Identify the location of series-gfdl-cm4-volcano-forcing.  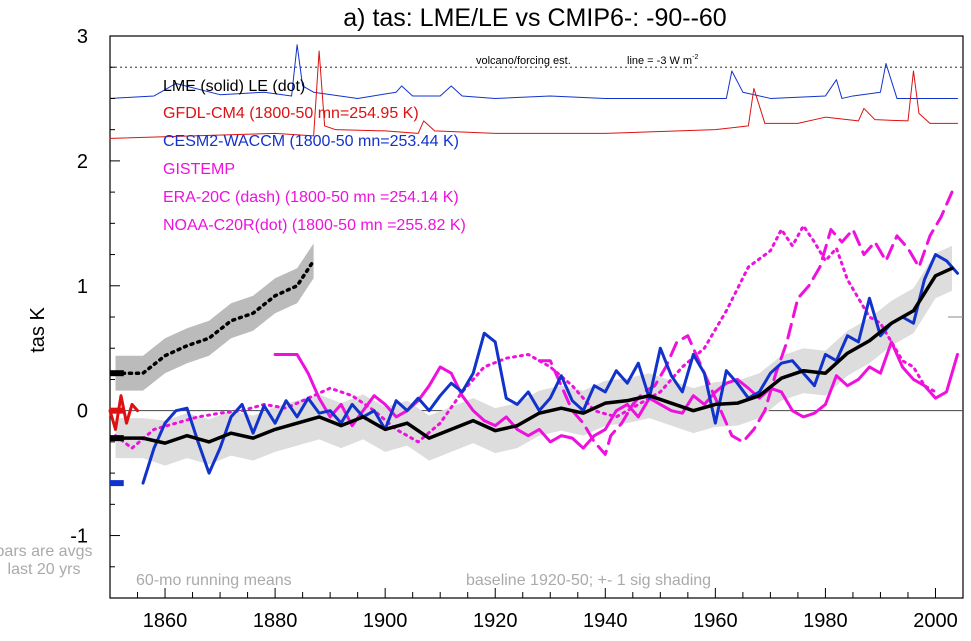
(533, 94).